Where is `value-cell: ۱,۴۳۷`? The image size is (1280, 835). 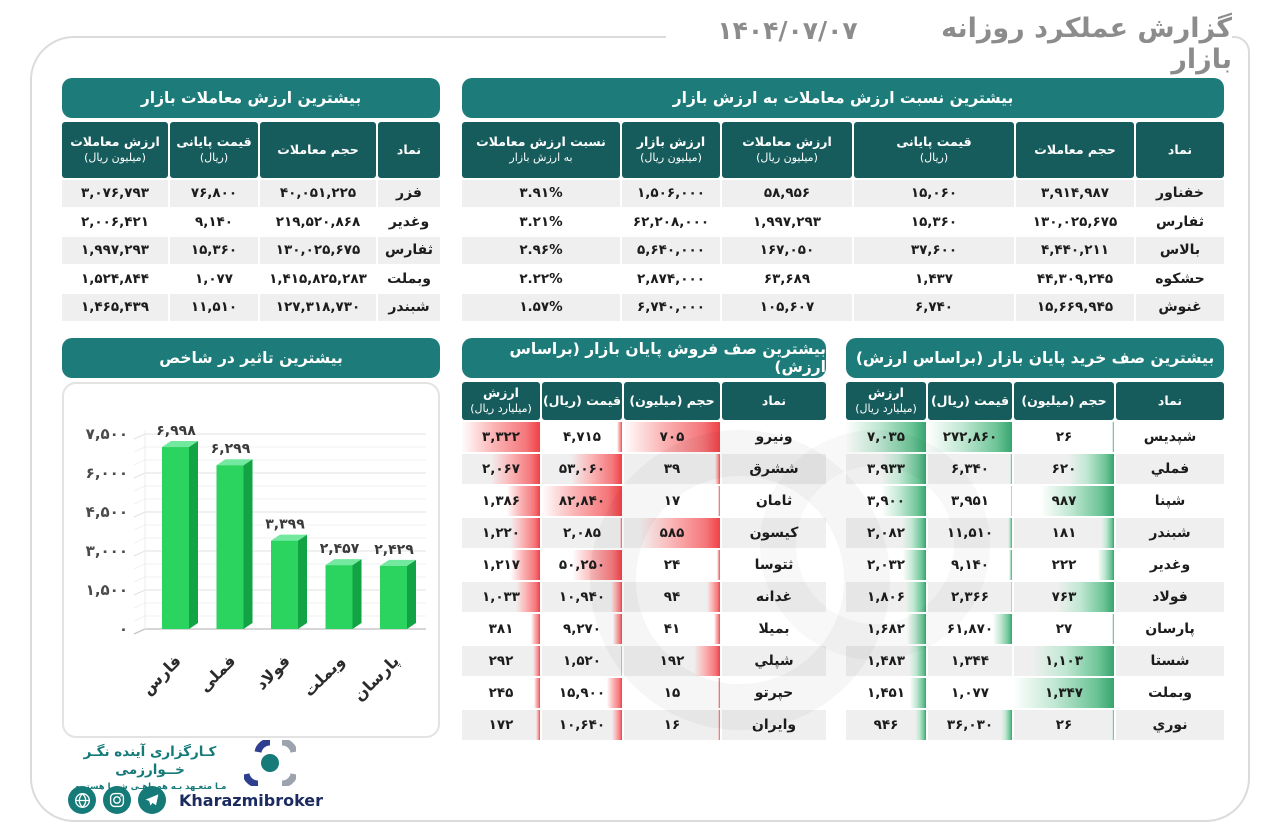 value-cell: ۱,۴۳۷ is located at coordinates (934, 278).